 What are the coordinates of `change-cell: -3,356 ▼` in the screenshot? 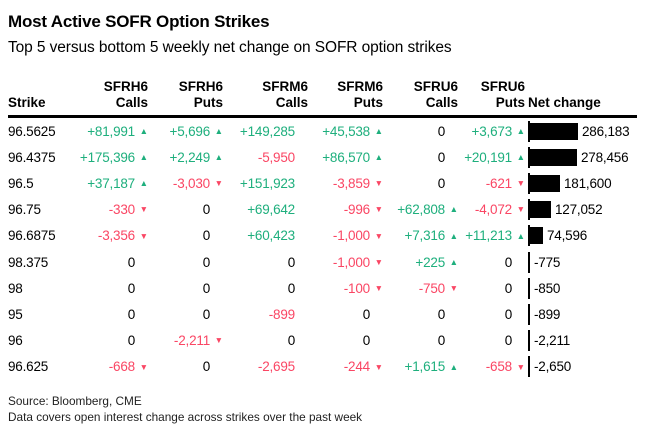 It's located at (109, 235).